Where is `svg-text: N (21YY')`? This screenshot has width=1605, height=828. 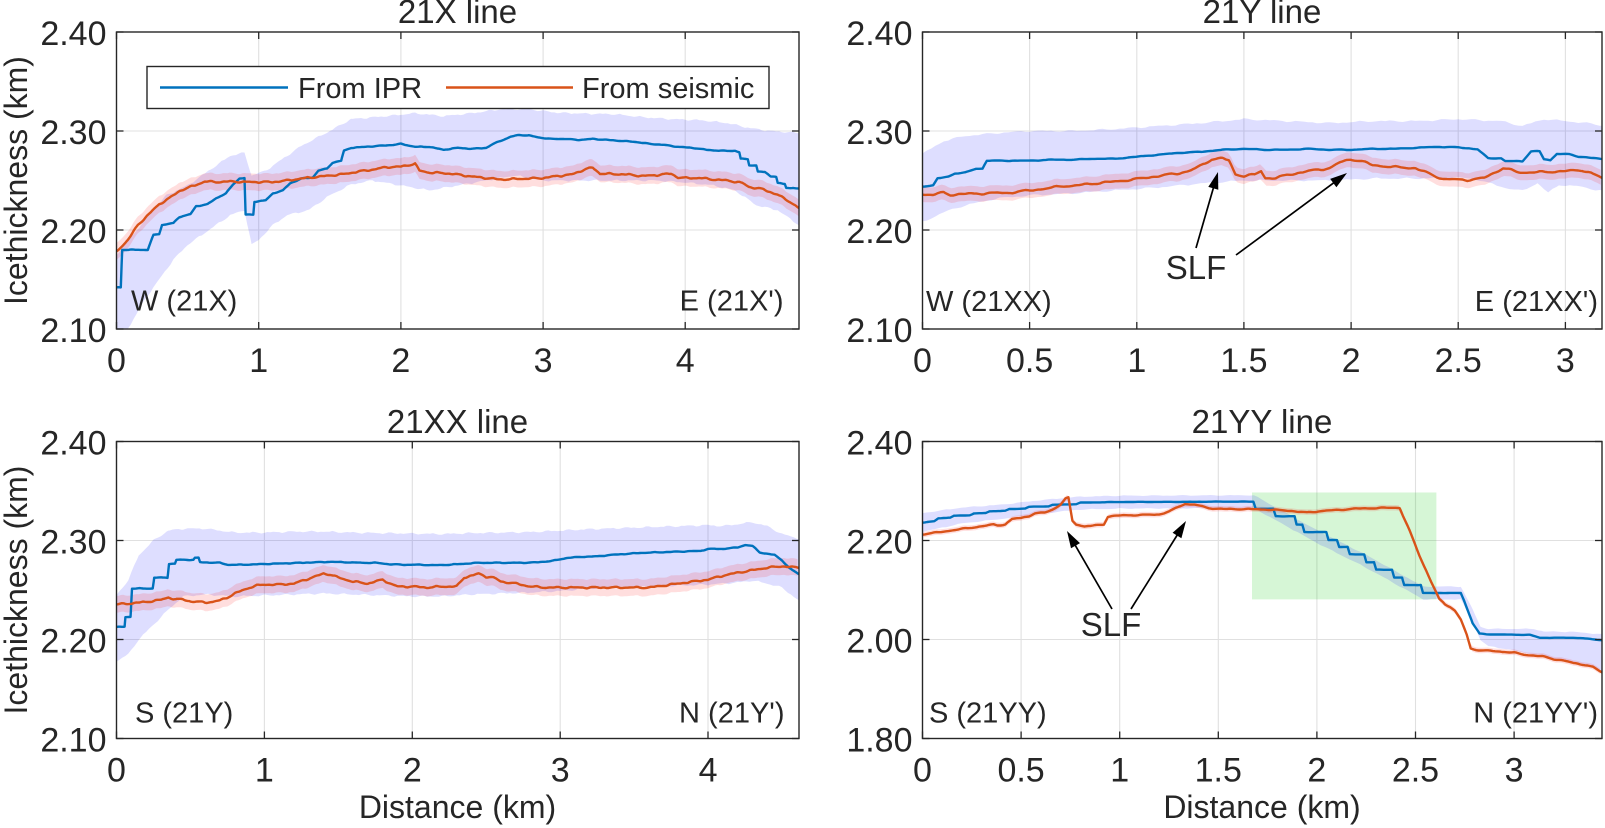 svg-text: N (21YY') is located at coordinates (1535, 714).